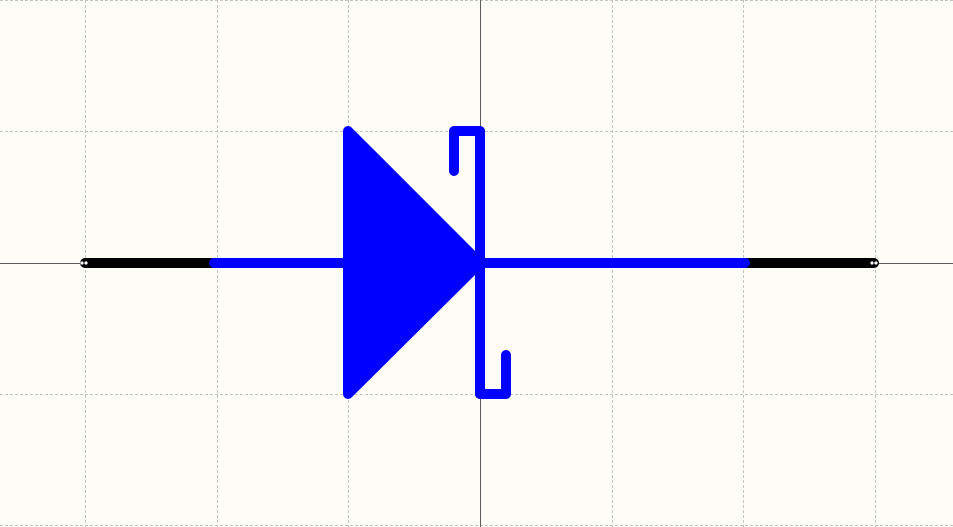 The height and width of the screenshot is (527, 953). Describe the element at coordinates (414, 262) in the screenshot. I see `diode-triangle` at that location.